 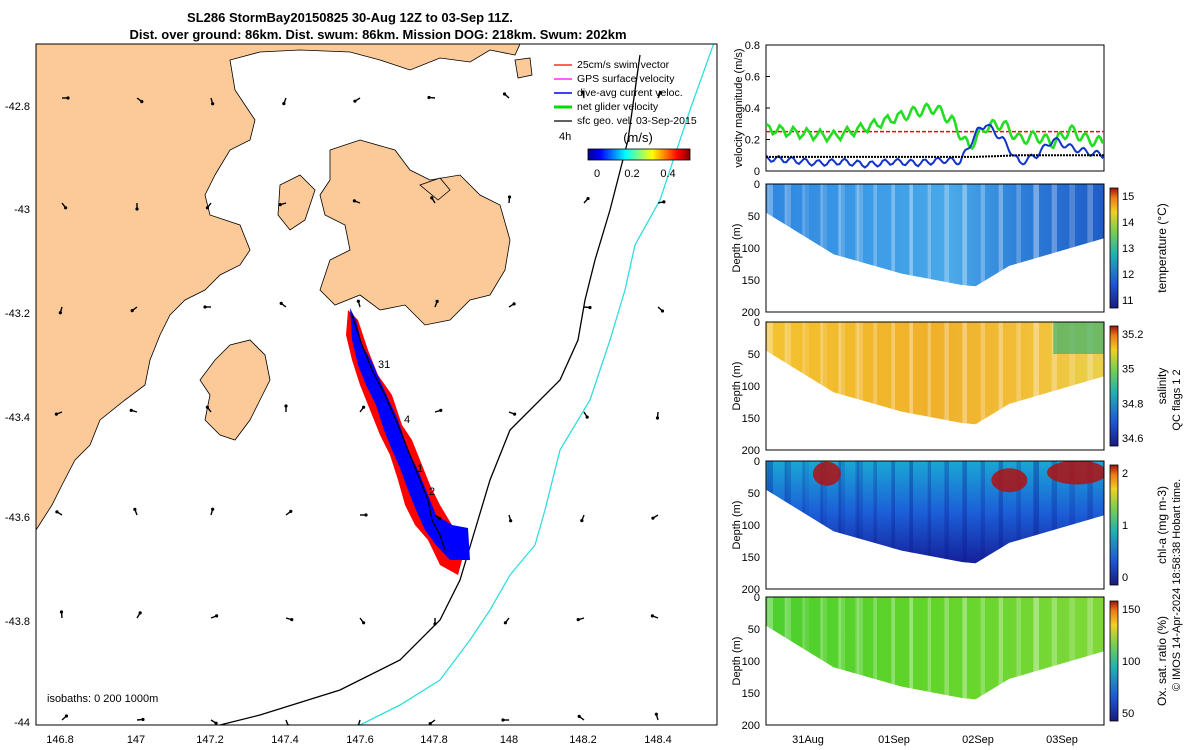 I want to click on map-y-axis: -42.8 -43 -43.2 -43.4 -43.6 -43.8 -44, so click(x=17, y=415).